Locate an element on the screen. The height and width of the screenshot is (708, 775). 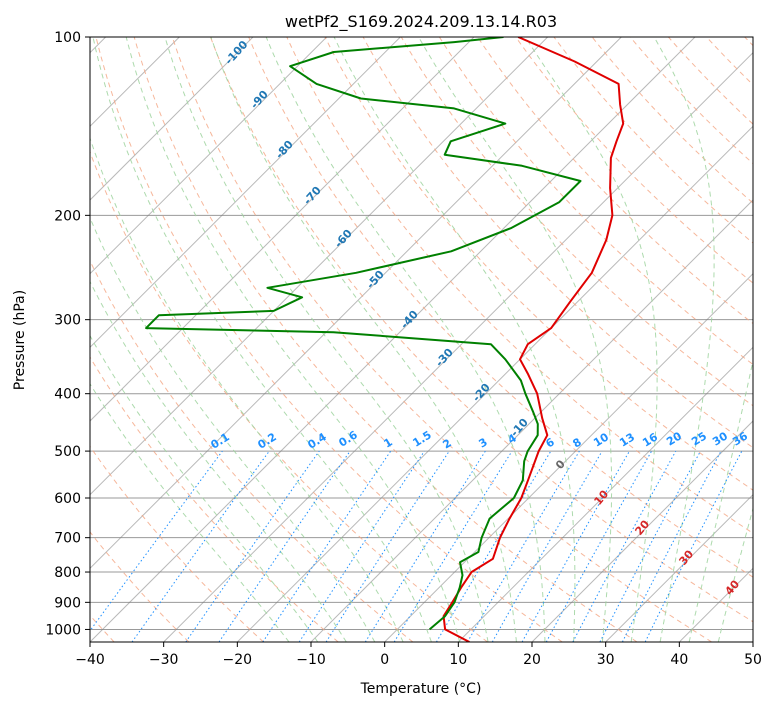
mixing-ratio-label: 16 is located at coordinates (650, 439).